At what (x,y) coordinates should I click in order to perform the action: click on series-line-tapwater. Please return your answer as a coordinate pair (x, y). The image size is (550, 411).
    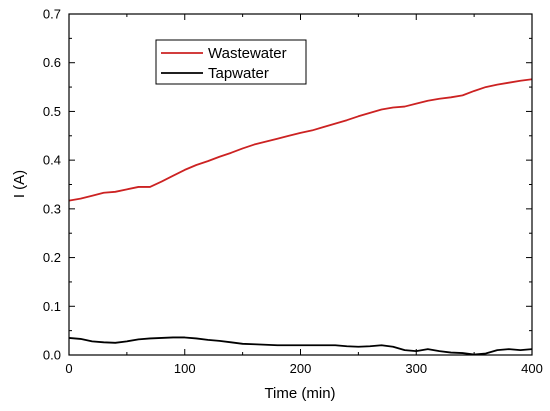
    Looking at the image, I should click on (300, 346).